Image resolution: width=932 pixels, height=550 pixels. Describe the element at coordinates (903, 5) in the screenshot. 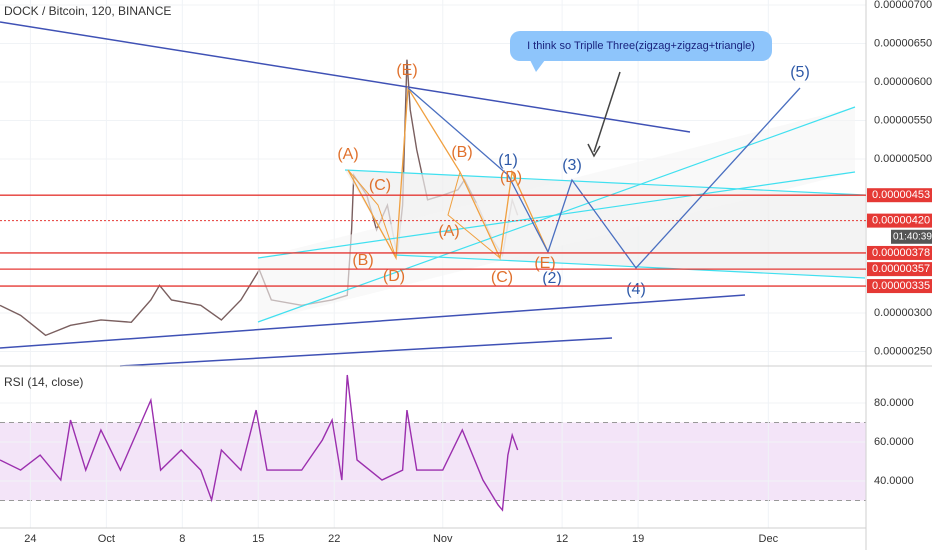

I see `y-tick-label: 0.00000700` at that location.